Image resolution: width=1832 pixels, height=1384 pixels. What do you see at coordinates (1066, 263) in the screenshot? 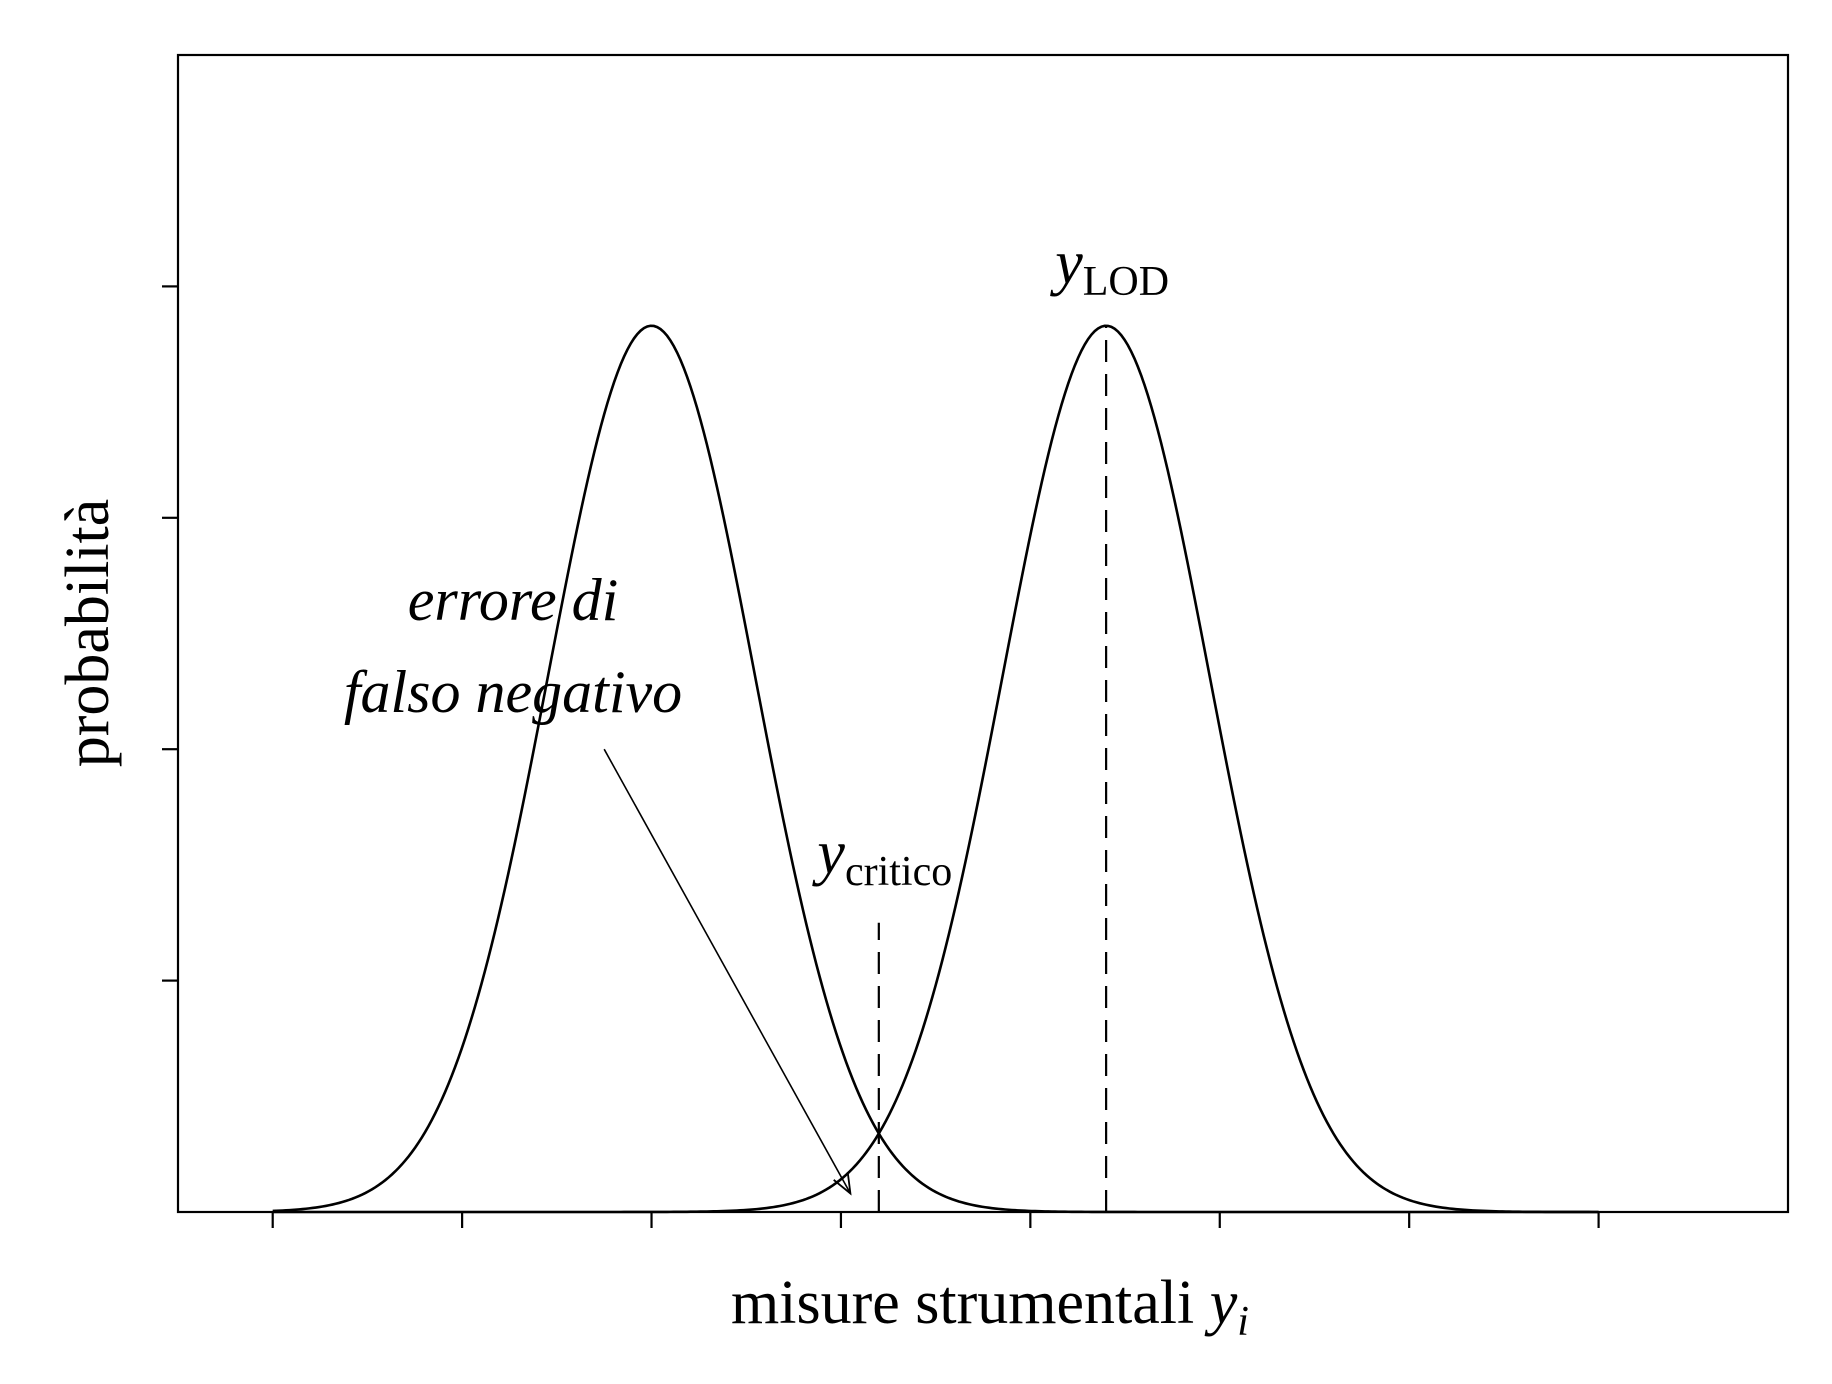
I see `y-lod-symbol: y` at bounding box center [1066, 263].